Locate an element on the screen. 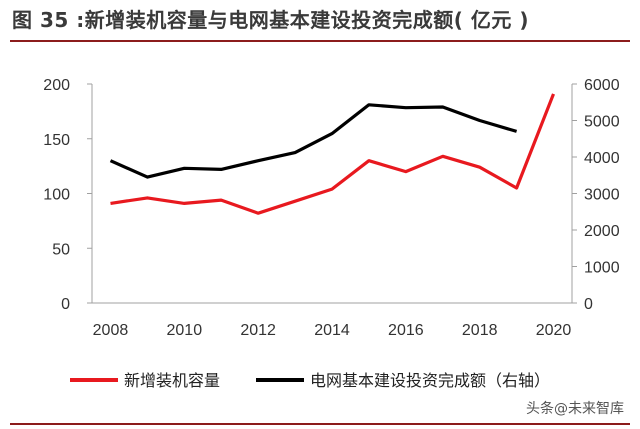  x-tick-label: 2008 is located at coordinates (111, 330).